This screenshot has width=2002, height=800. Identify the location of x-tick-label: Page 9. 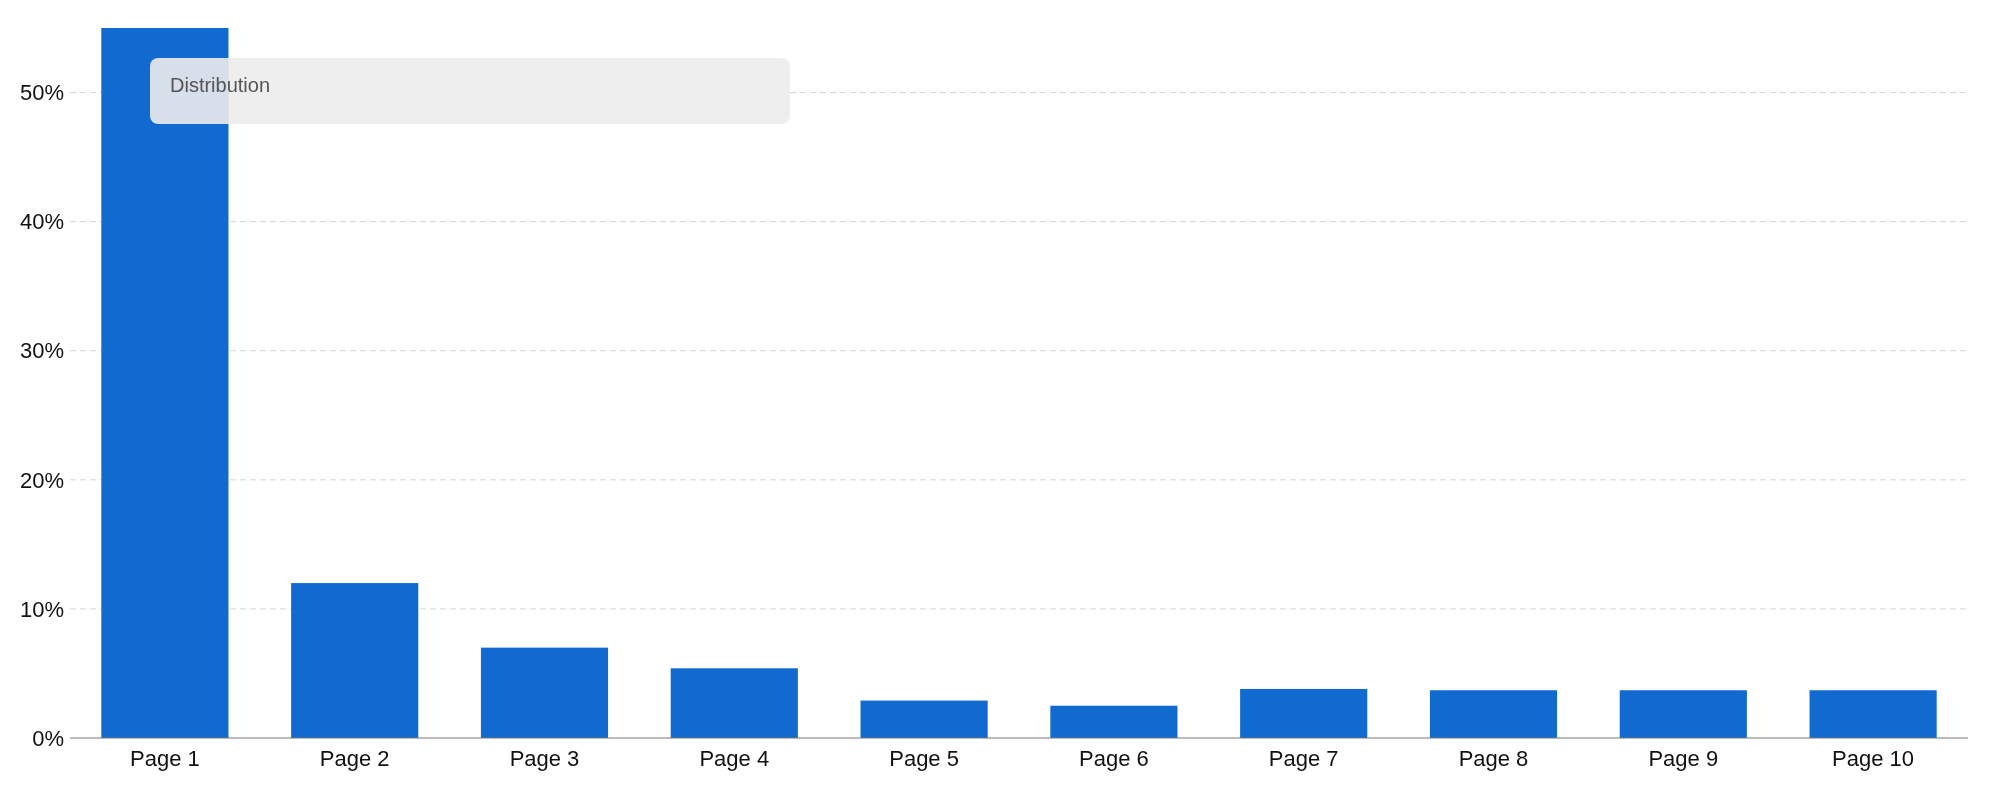
(1683, 758).